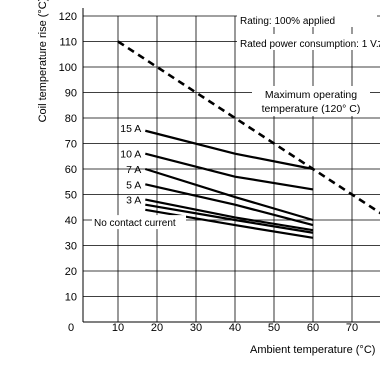 The height and width of the screenshot is (368, 380). Describe the element at coordinates (235, 328) in the screenshot. I see `x-tick-label: 40` at that location.